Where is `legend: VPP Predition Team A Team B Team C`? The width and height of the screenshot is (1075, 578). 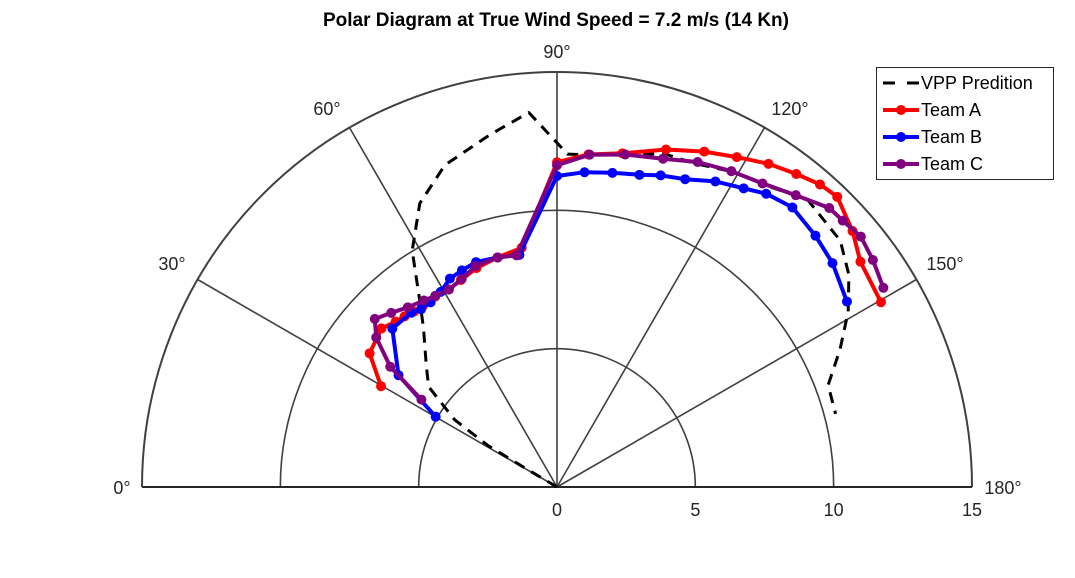 legend: VPP Predition Team A Team B Team C is located at coordinates (965, 123).